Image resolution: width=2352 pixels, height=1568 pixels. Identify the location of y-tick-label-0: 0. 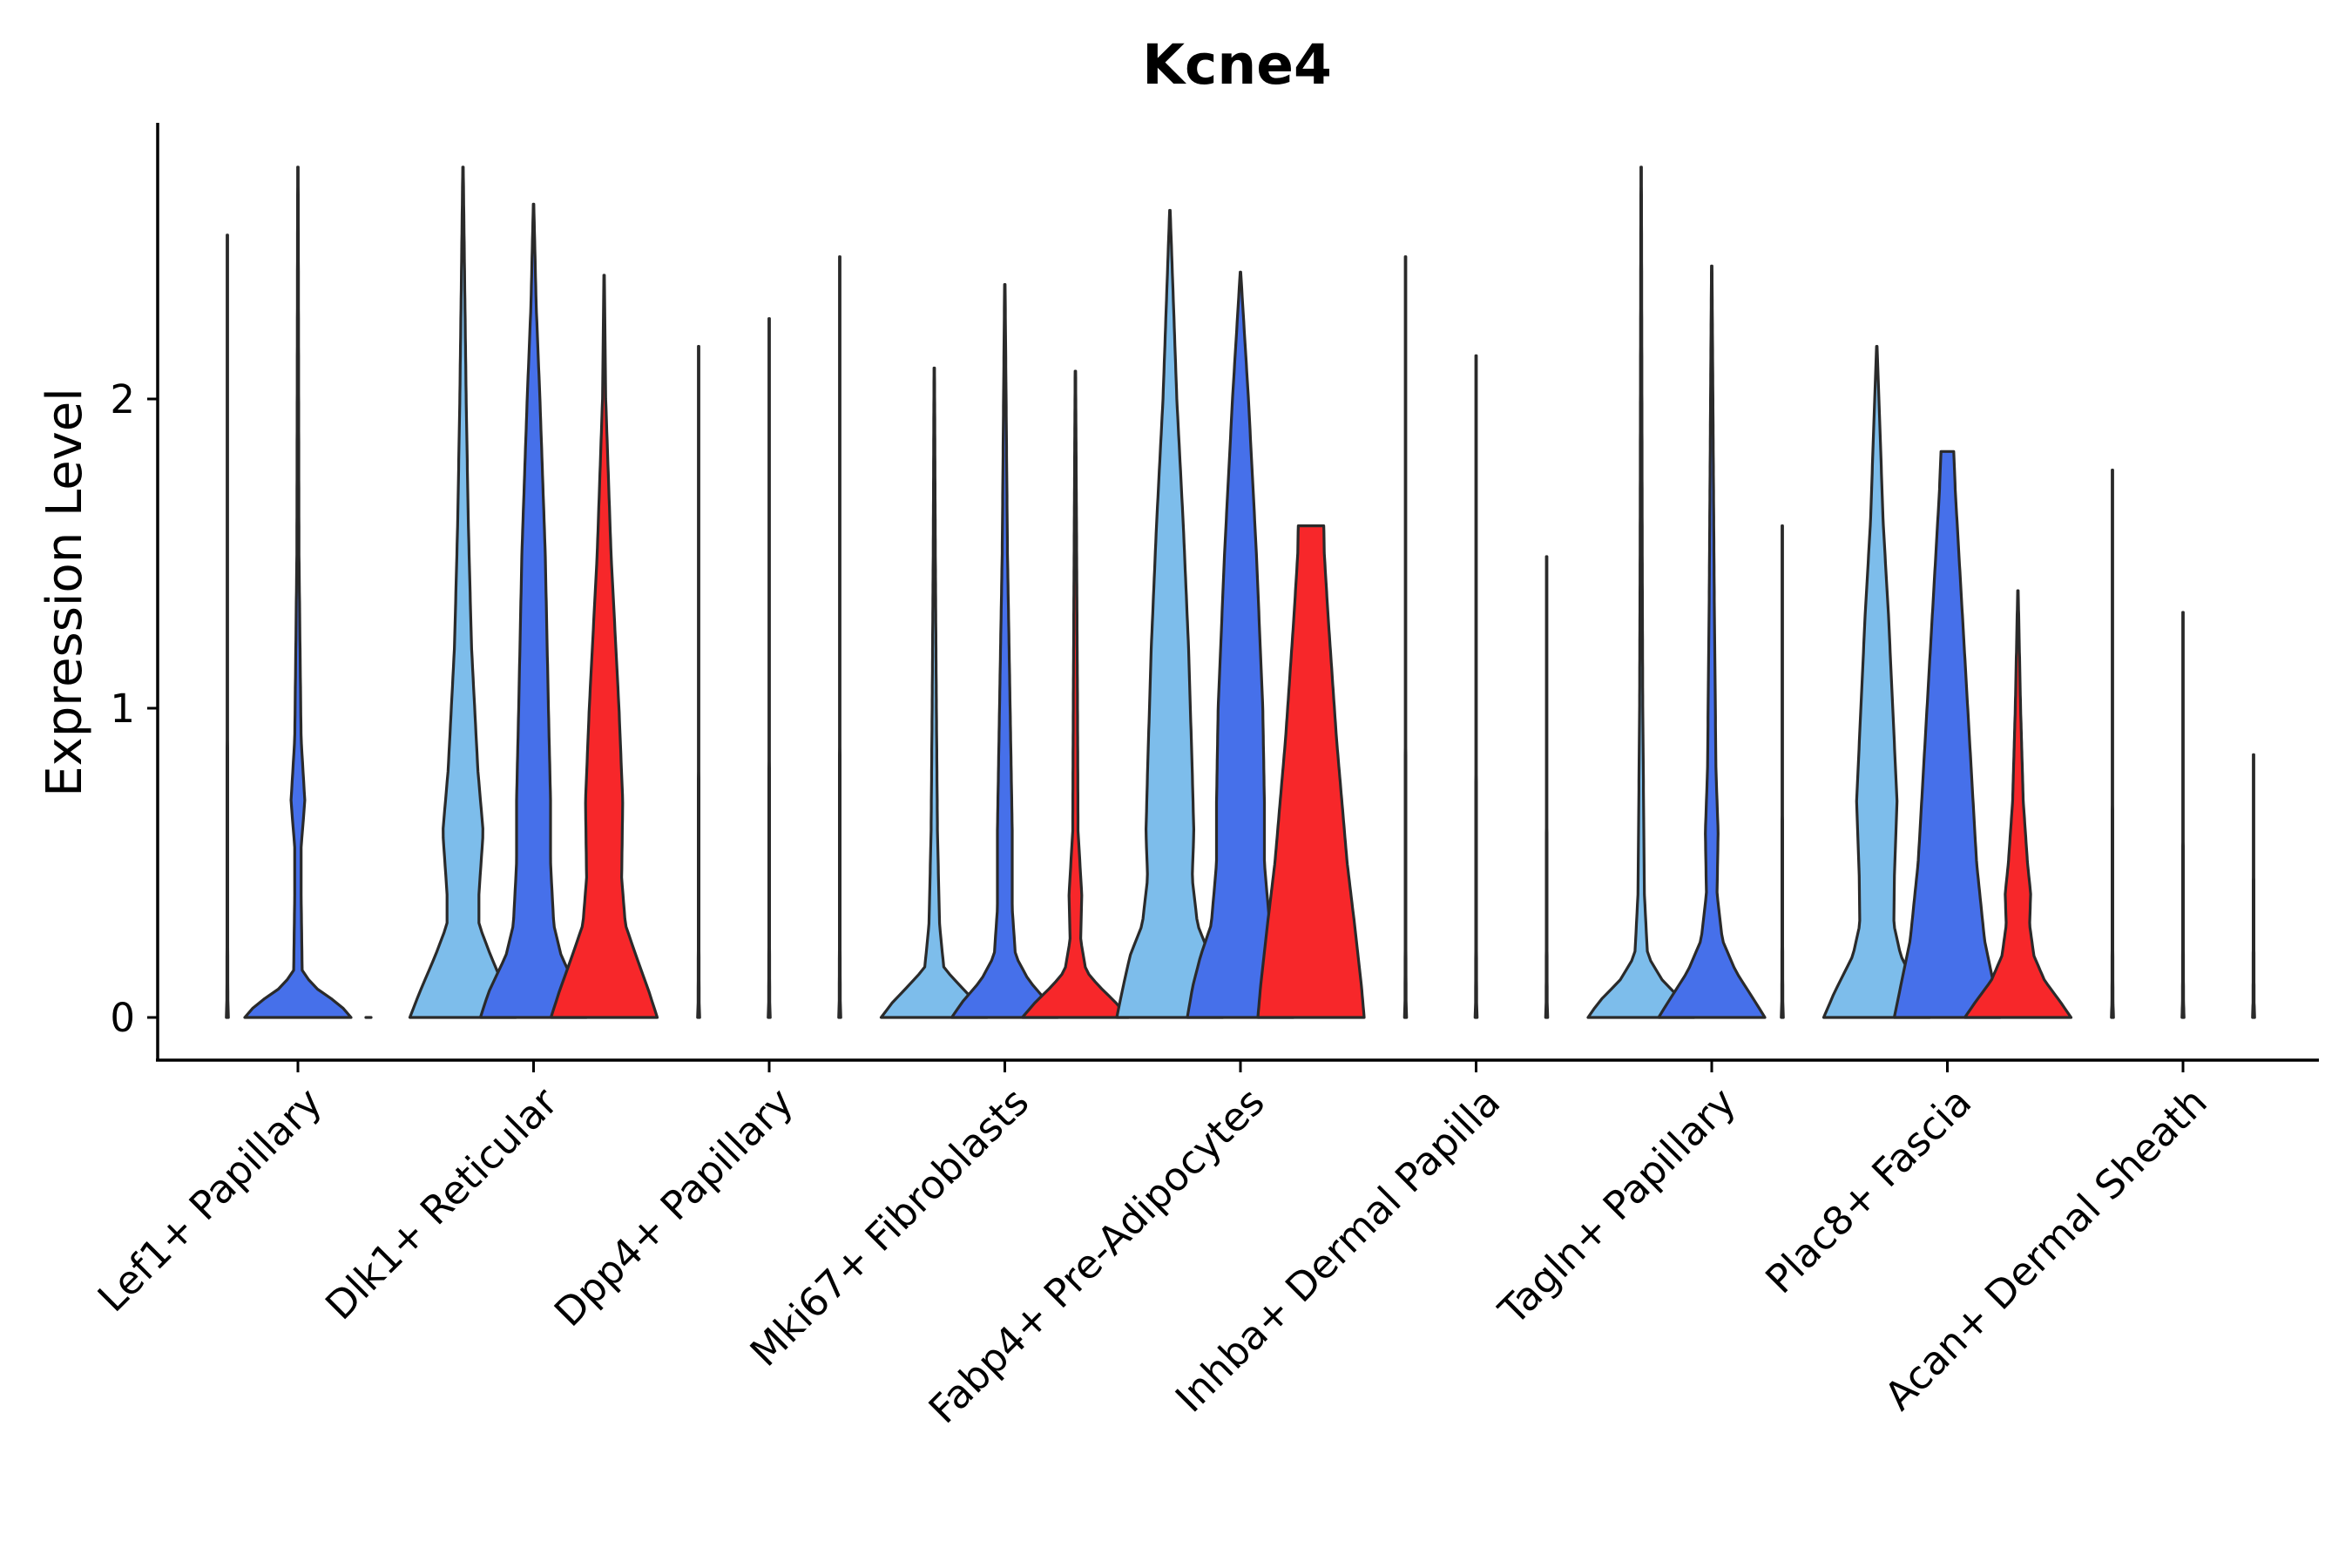
(122, 1018).